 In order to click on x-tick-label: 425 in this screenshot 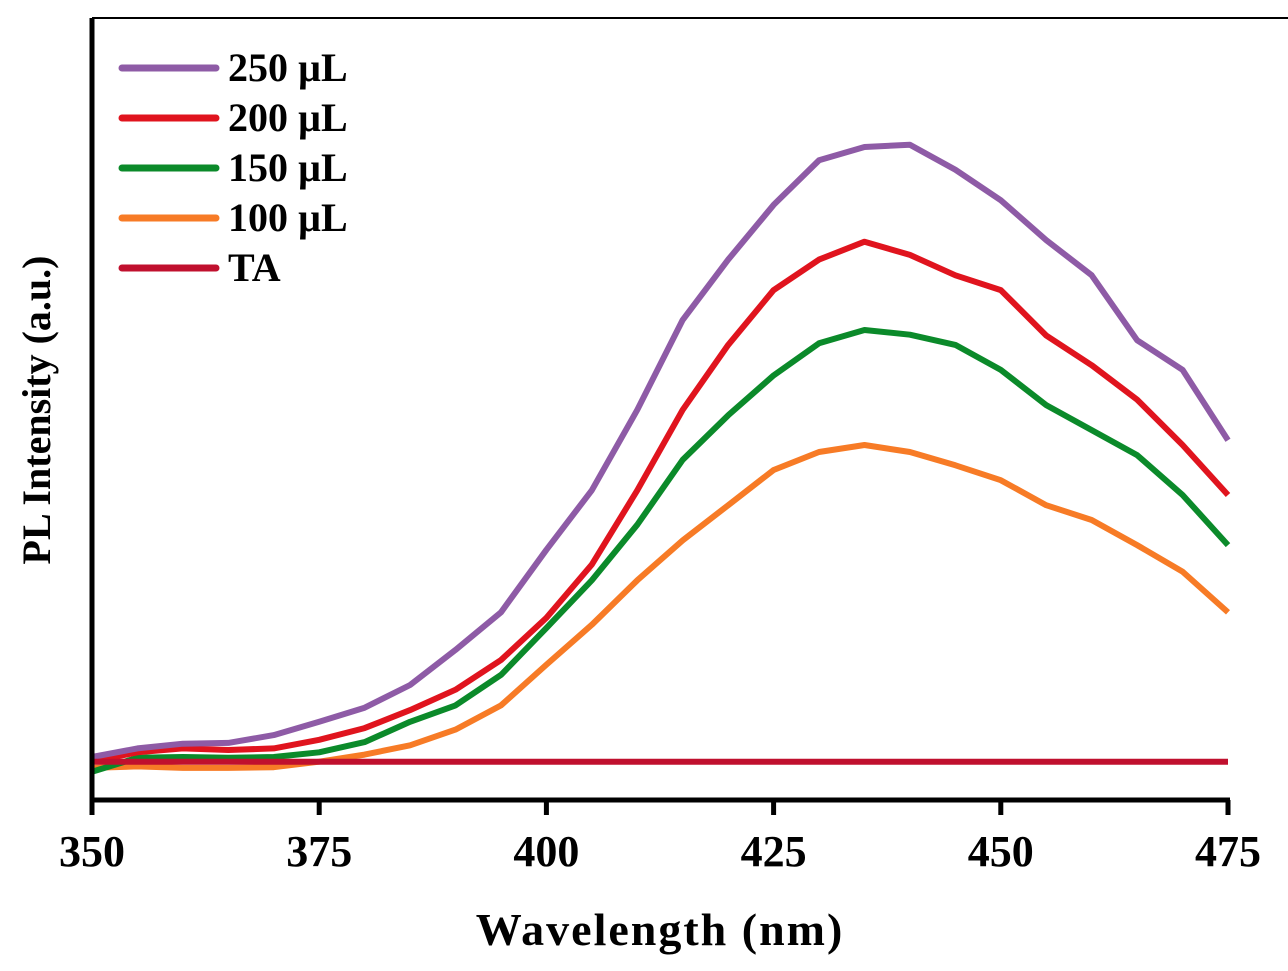, I will do `click(774, 851)`.